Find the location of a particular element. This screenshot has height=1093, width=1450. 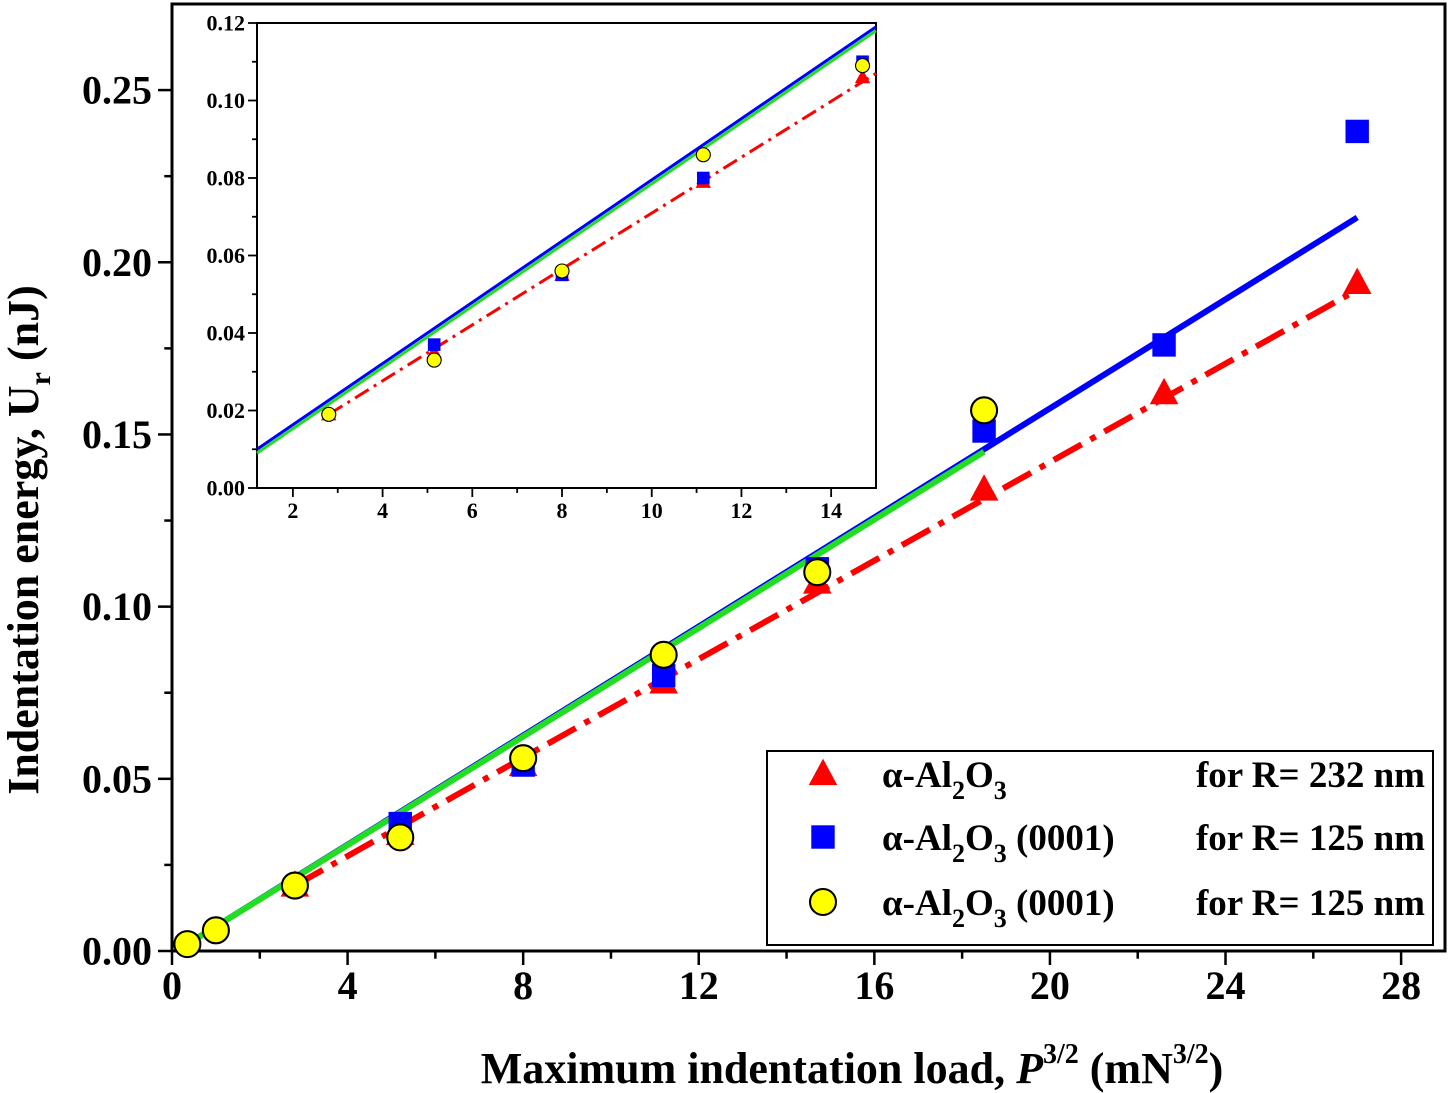

main-x-tick-label: 4 is located at coordinates (348, 985).